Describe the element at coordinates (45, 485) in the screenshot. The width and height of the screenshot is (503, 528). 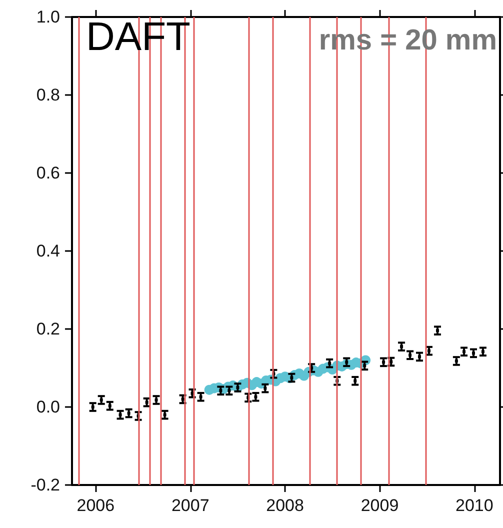
I see `y-tick-label: -0.2` at that location.